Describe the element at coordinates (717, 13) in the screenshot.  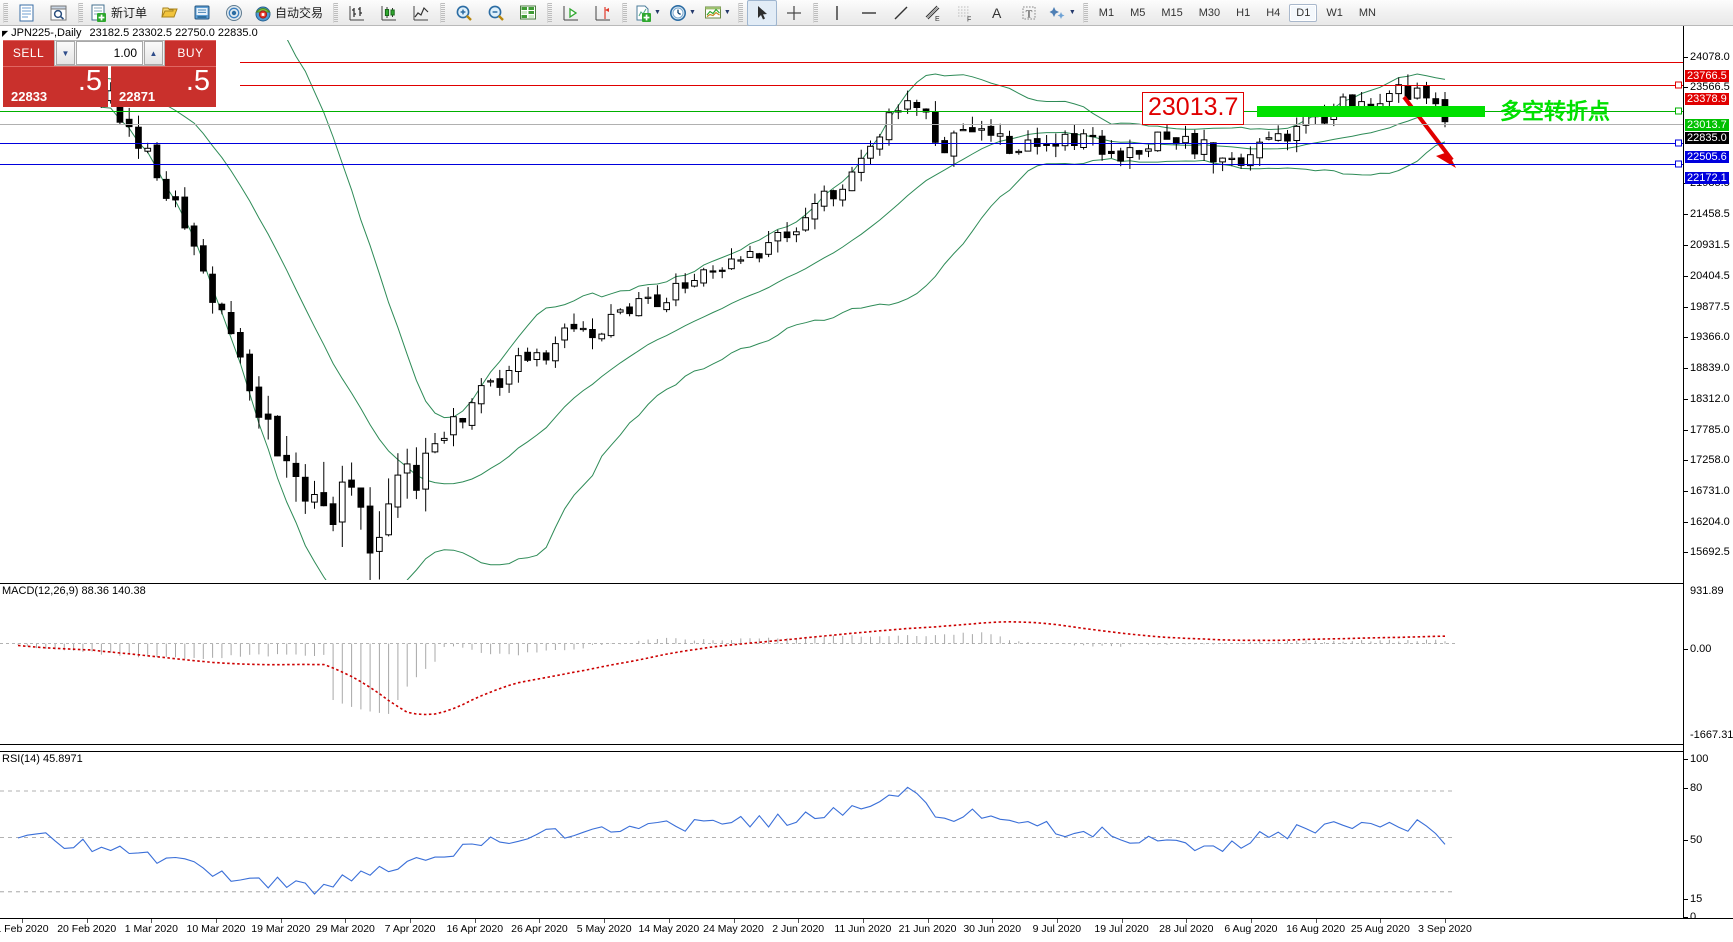
I see `templates-icon: ▼` at that location.